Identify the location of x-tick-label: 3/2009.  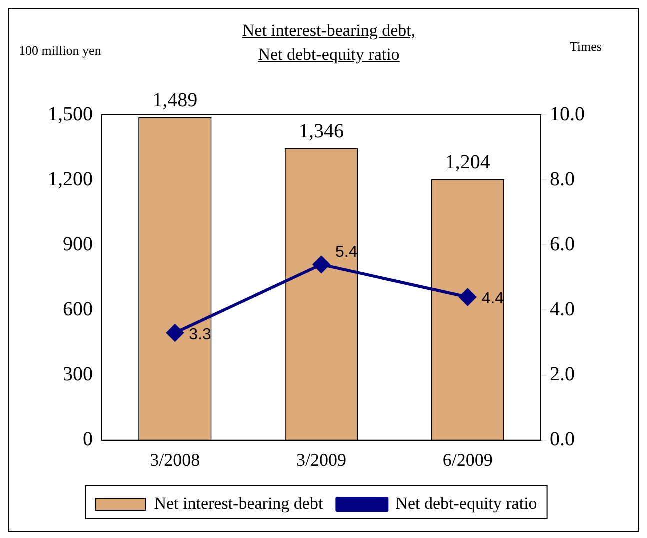
(321, 460).